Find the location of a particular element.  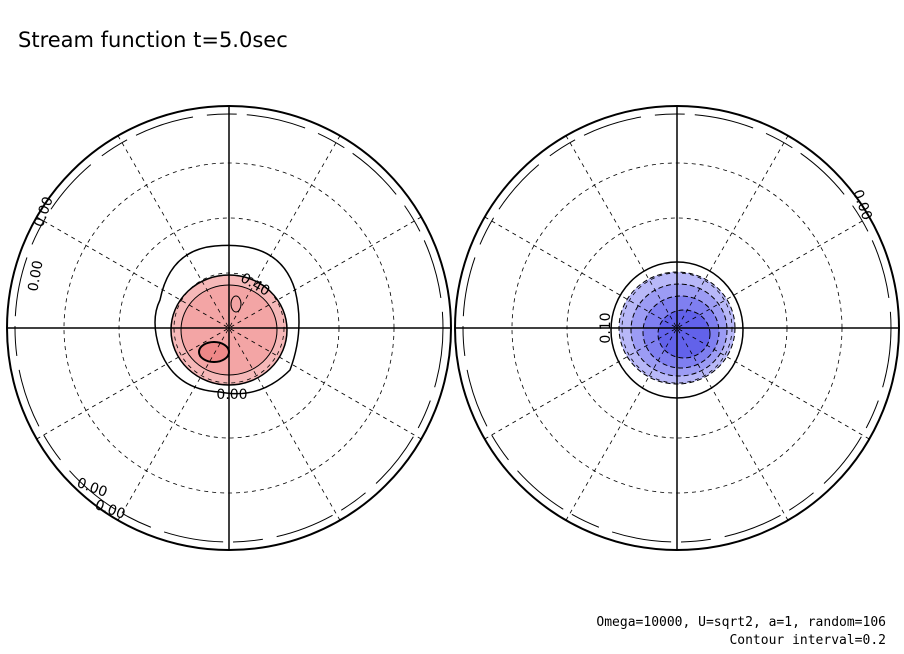

title: Stream function t=5.0sec is located at coordinates (153, 40).